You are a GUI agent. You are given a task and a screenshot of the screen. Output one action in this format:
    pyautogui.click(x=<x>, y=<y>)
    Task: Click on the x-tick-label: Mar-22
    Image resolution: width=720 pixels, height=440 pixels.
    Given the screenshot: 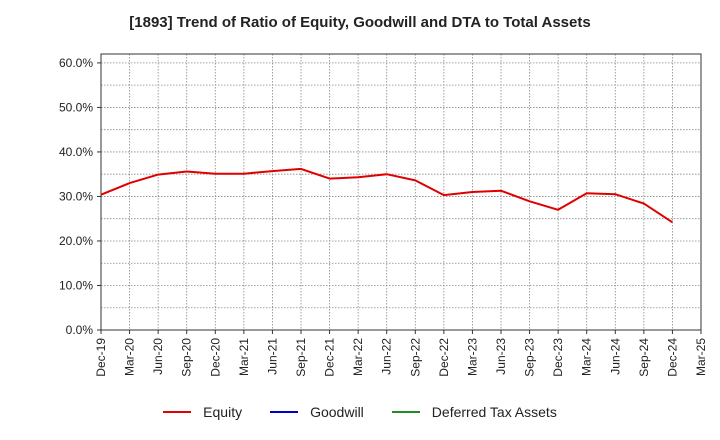 What is the action you would take?
    pyautogui.click(x=358, y=357)
    